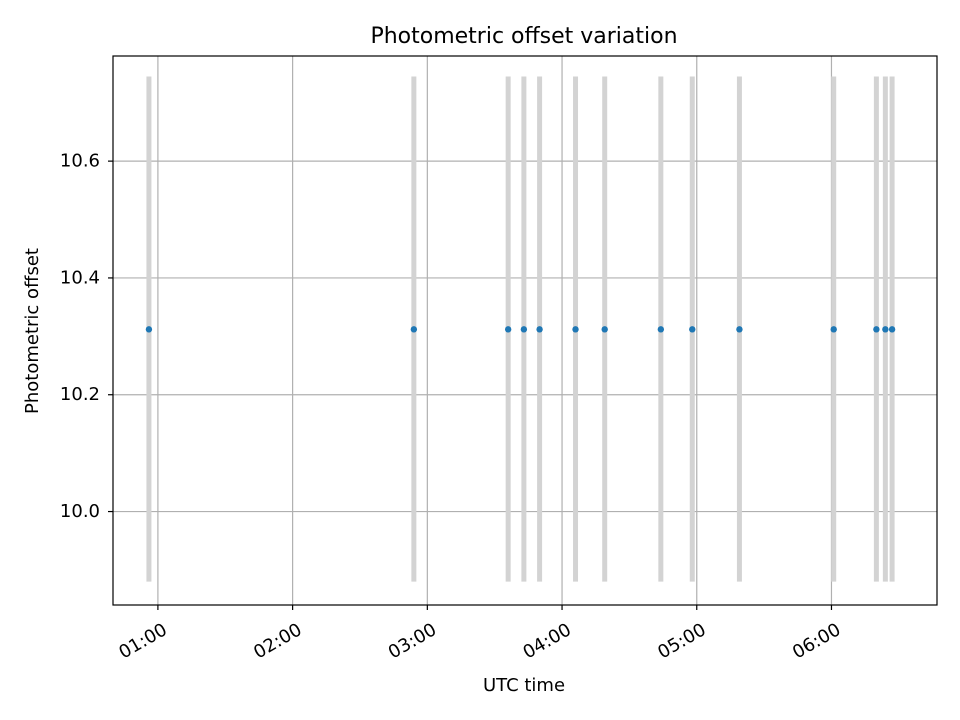 The image size is (960, 720). What do you see at coordinates (524, 685) in the screenshot?
I see `x-axis-label: UTC time` at bounding box center [524, 685].